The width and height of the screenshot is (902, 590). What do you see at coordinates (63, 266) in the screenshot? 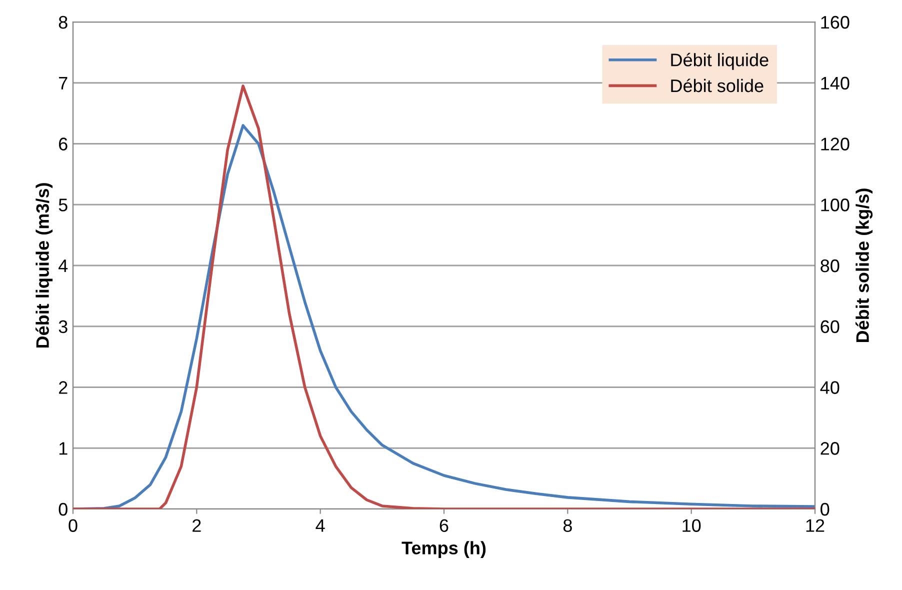
I see `y-tick-label: 4` at bounding box center [63, 266].